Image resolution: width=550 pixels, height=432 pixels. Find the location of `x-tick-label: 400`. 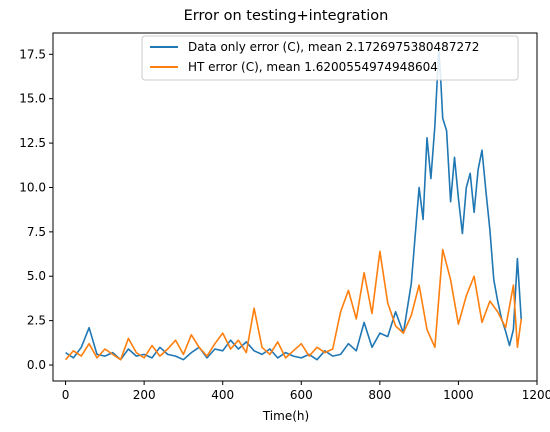

x-tick-label: 400 is located at coordinates (222, 395).